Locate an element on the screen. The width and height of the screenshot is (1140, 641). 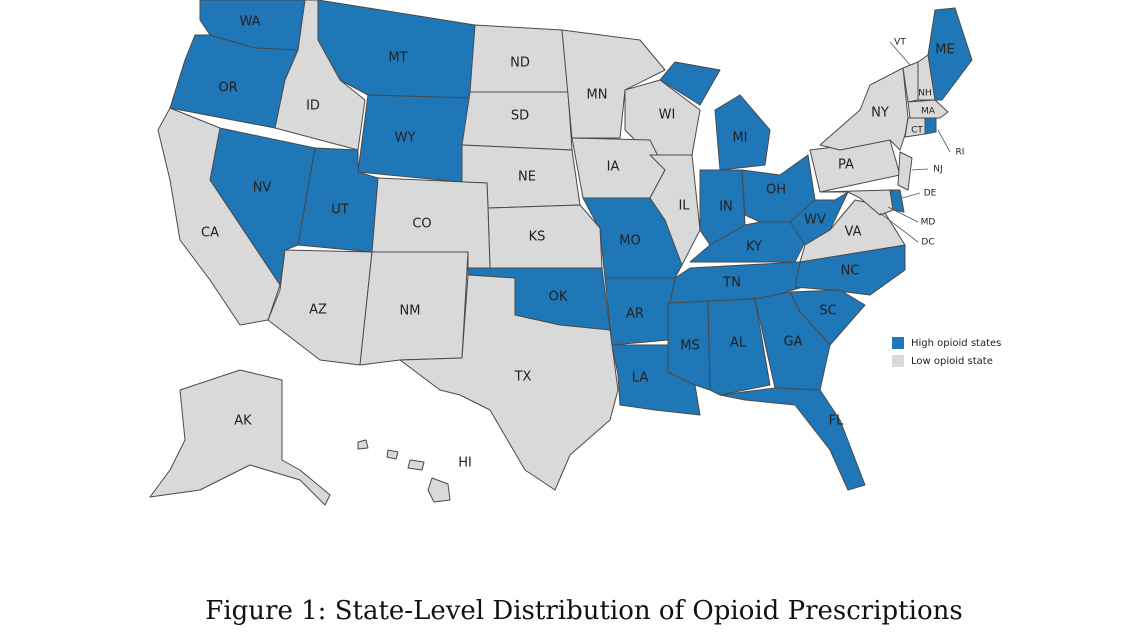
state-label: IN is located at coordinates (726, 207).